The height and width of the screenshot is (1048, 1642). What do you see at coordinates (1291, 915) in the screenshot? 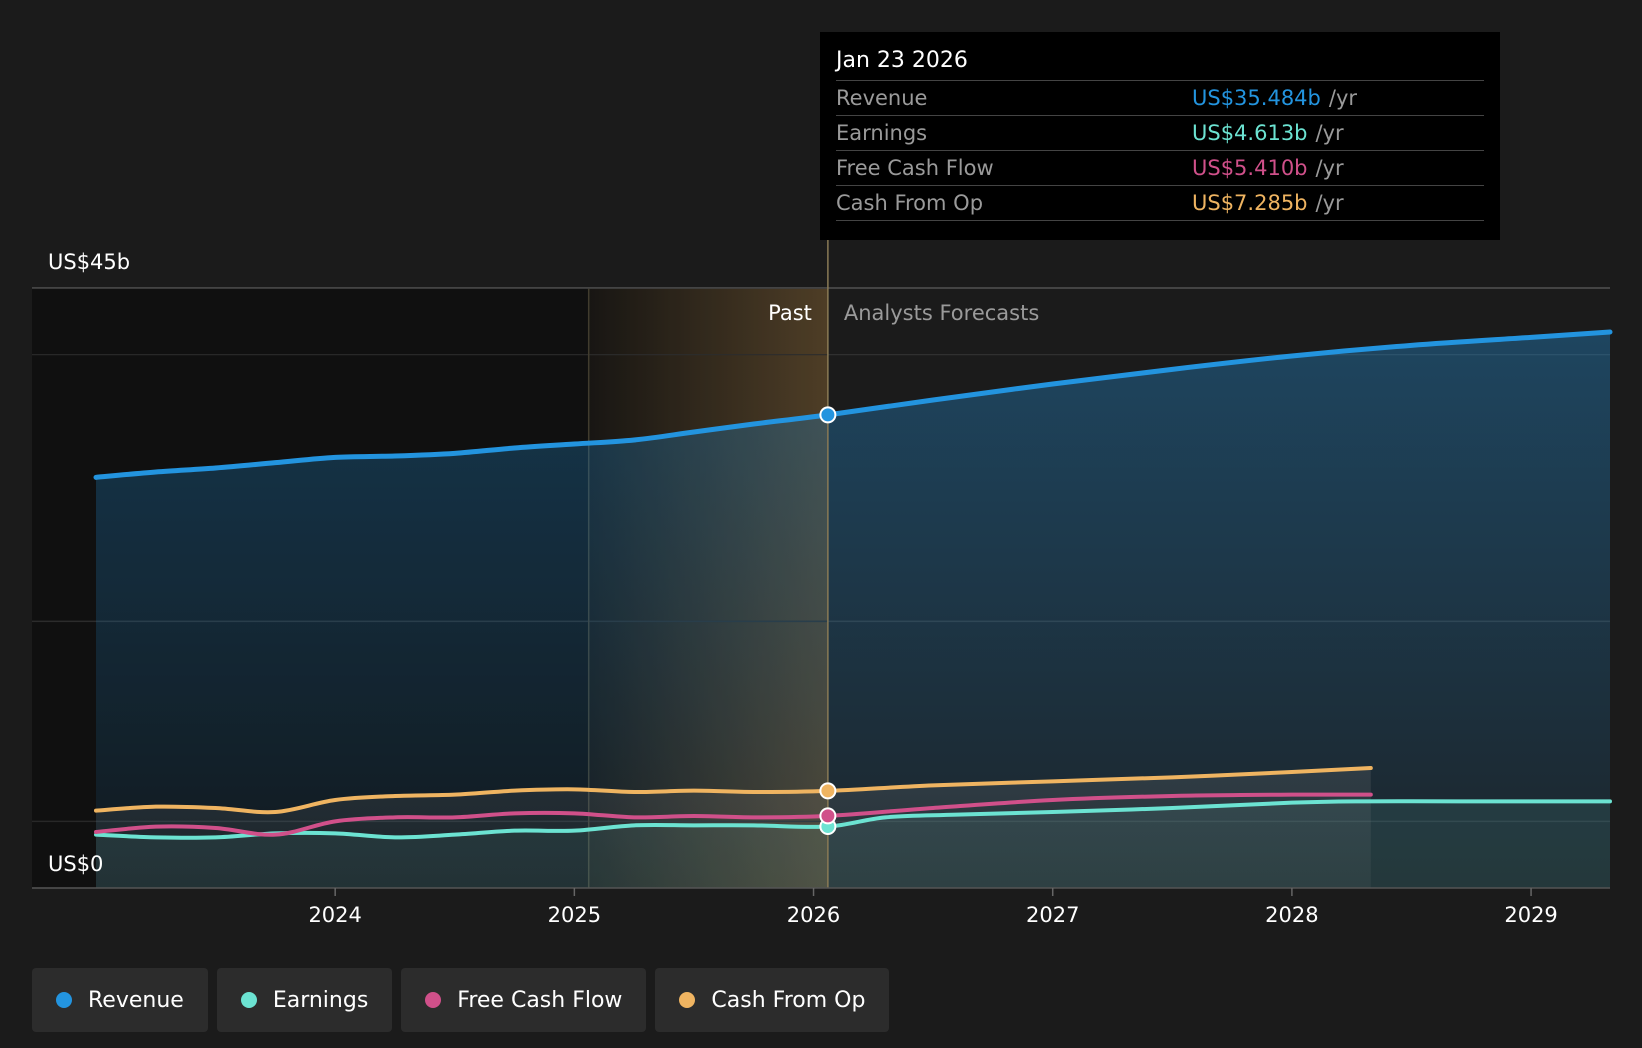
I see `x-tick-label: 2028` at bounding box center [1291, 915].